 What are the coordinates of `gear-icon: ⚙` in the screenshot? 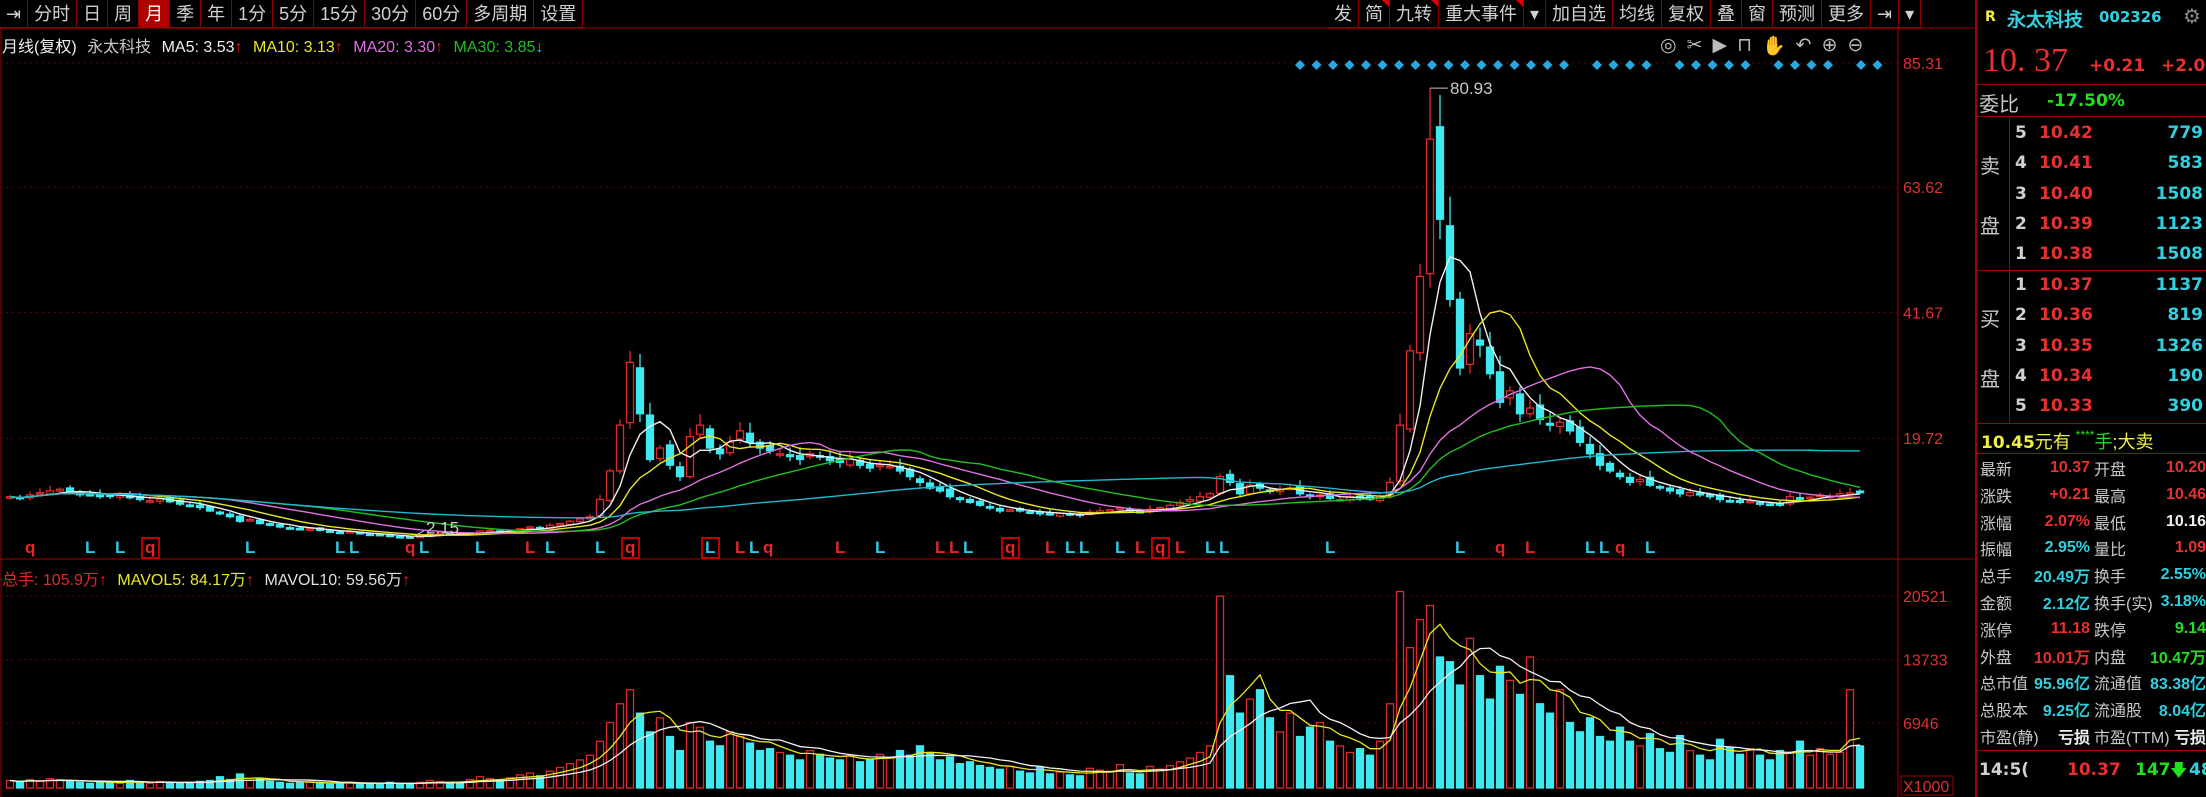 It's located at (2192, 17).